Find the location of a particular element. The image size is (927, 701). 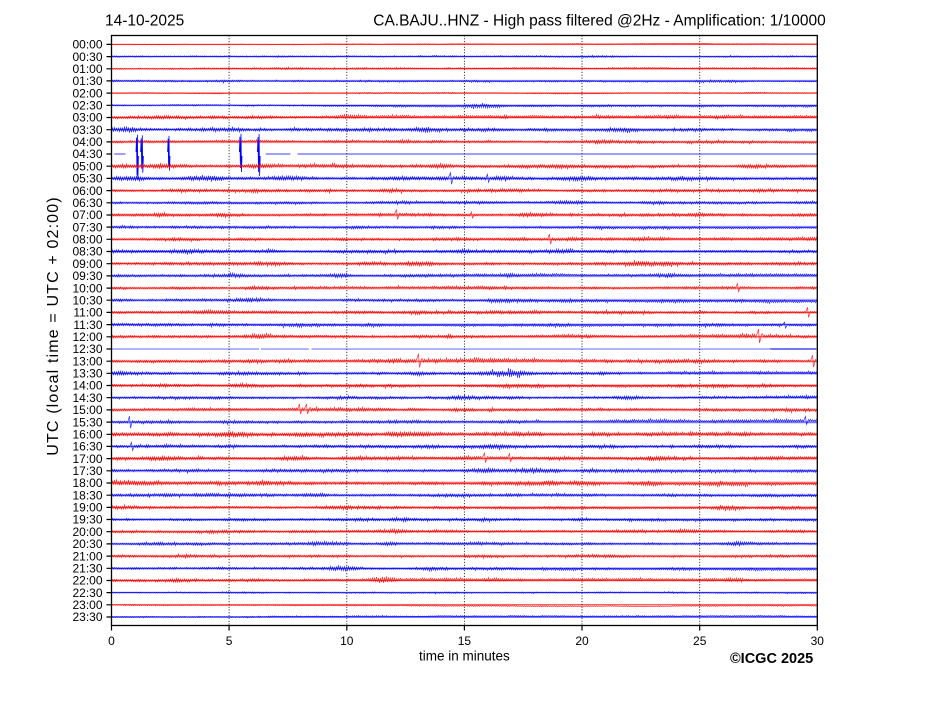

svg-text: 12:00 is located at coordinates (87, 337).